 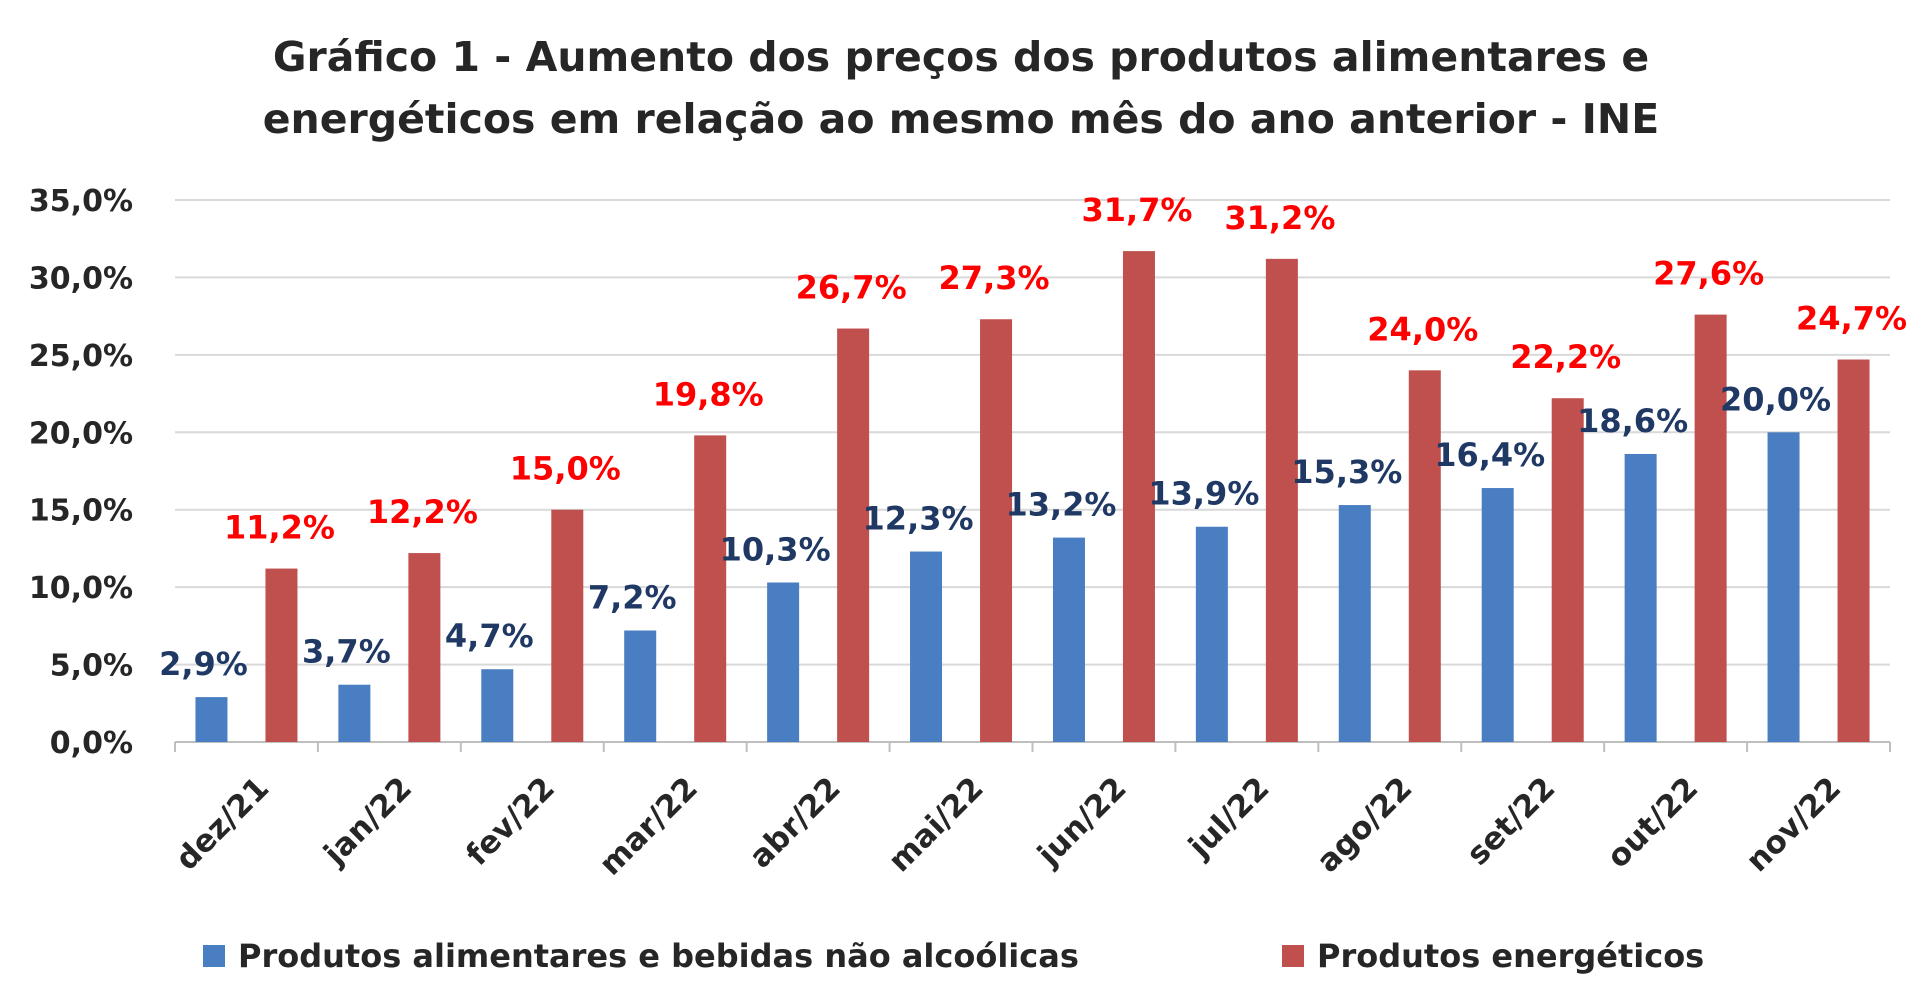 I want to click on data-label-energy: 24,0%, so click(x=1422, y=329).